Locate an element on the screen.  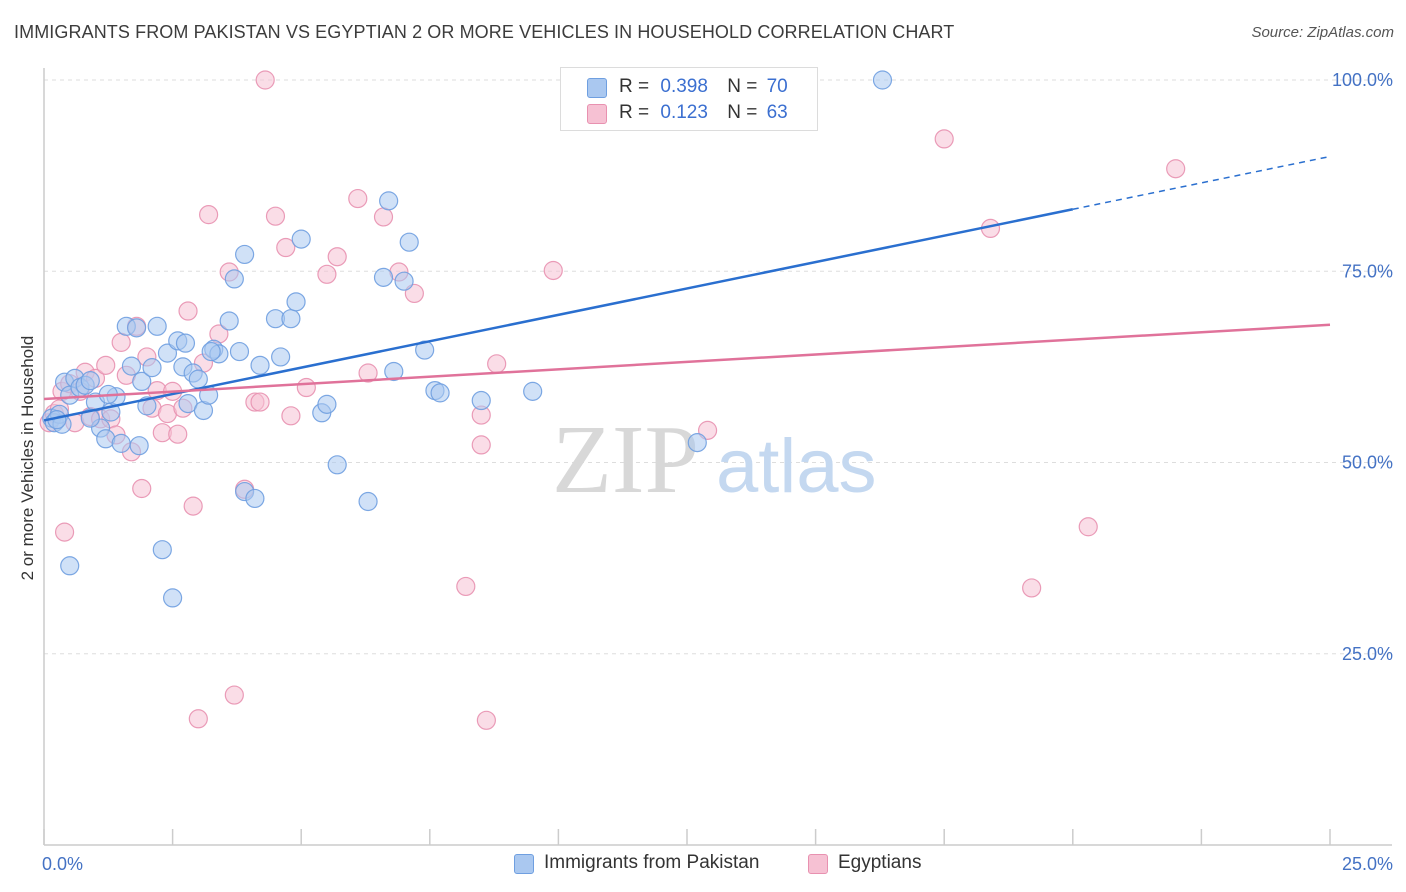
watermark-zip: ZIP is located at coordinates (625, 460).